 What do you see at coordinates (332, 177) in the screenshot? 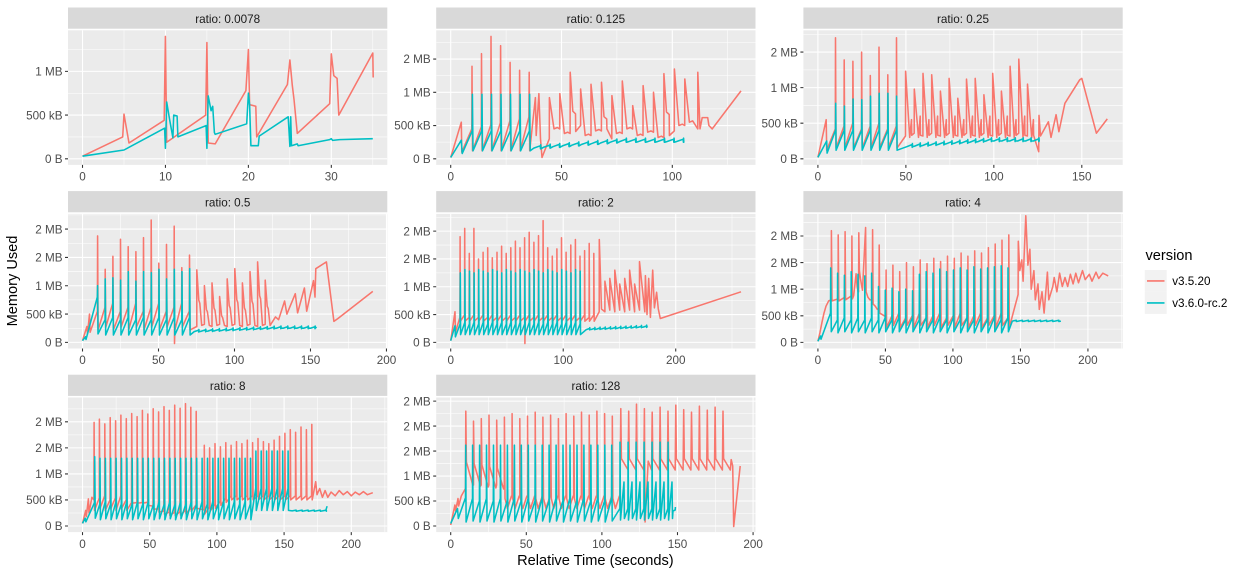
I see `svg-text: 30` at bounding box center [332, 177].